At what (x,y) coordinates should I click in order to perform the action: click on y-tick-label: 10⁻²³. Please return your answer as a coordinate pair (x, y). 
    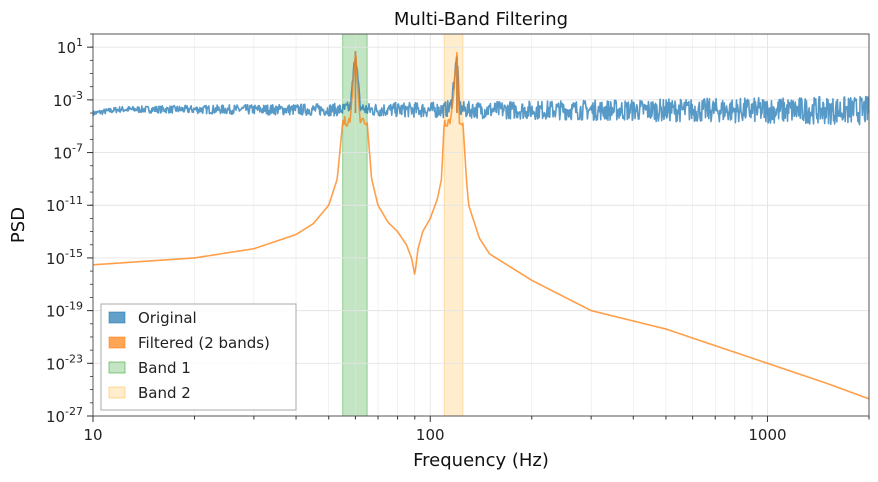
    Looking at the image, I should click on (64, 362).